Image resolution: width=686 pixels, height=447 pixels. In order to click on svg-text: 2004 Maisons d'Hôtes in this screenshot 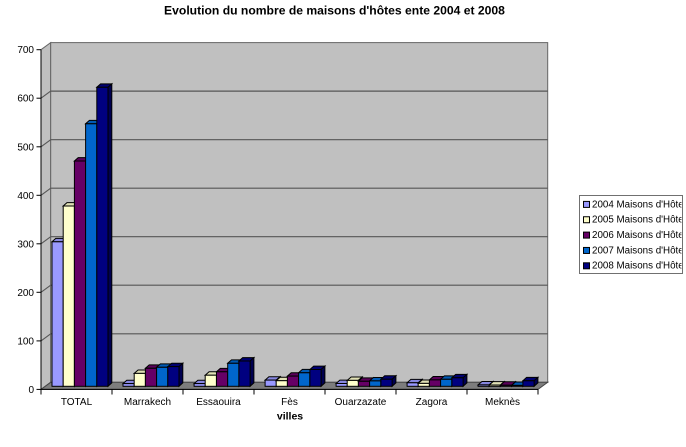, I will do `click(639, 204)`.